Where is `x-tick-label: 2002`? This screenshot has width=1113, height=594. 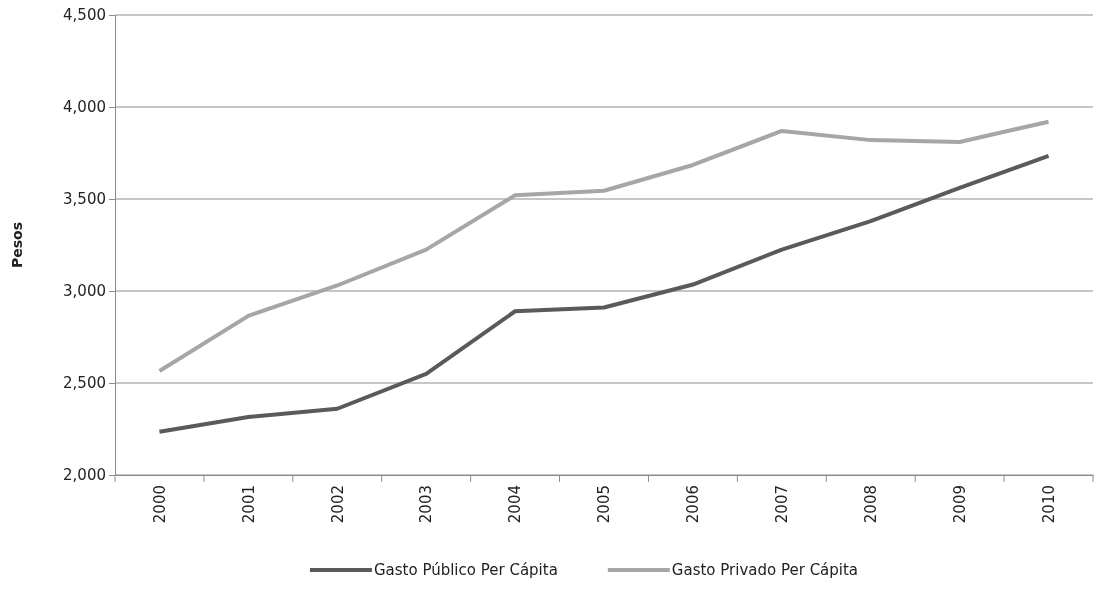
x-tick-label: 2002 is located at coordinates (337, 504).